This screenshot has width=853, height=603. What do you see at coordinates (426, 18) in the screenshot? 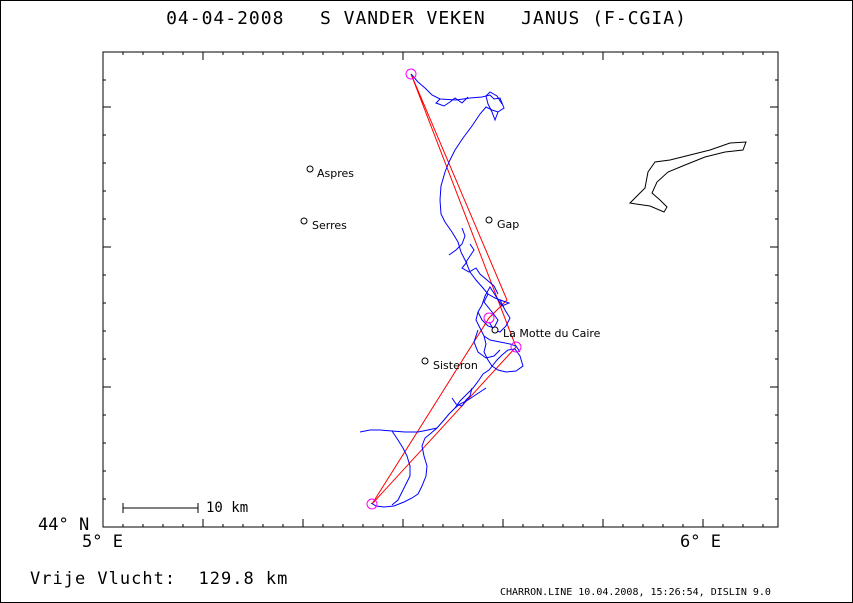
I see `page-title: 04-04-2008 S VANDER VEKEN JANUS (F-CGIA)` at bounding box center [426, 18].